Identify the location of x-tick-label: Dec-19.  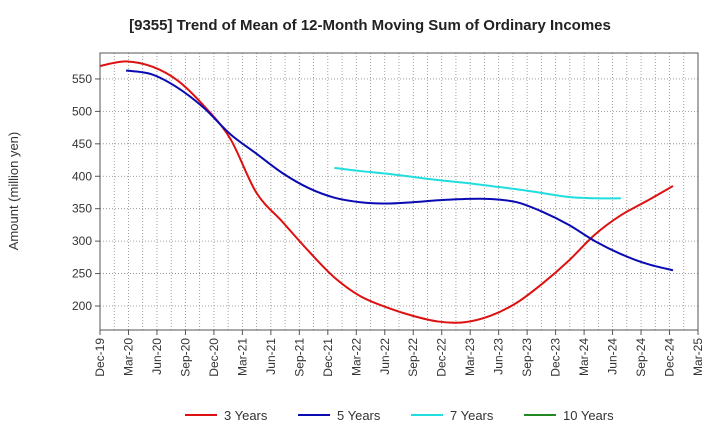
(100, 357).